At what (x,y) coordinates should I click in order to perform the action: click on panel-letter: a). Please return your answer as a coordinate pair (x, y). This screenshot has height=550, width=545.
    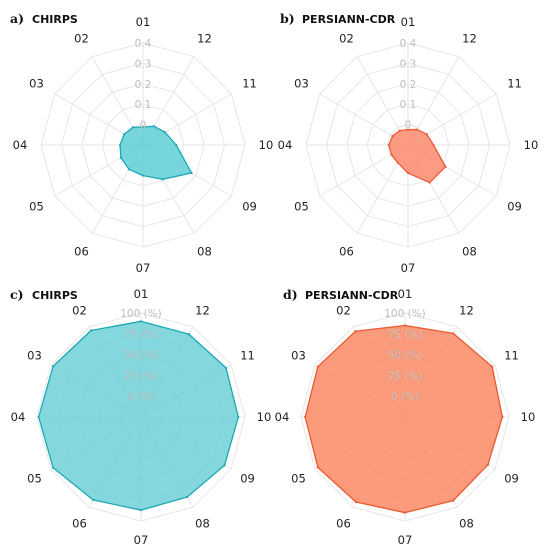
    Looking at the image, I should click on (17, 18).